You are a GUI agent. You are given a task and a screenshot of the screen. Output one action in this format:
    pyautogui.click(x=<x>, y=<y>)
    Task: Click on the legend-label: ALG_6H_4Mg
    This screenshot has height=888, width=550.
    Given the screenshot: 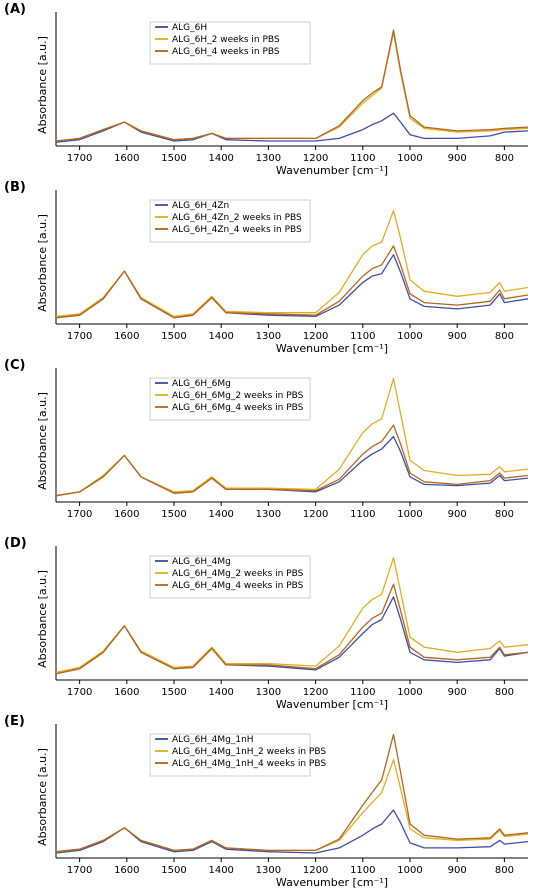 What is the action you would take?
    pyautogui.click(x=201, y=562)
    